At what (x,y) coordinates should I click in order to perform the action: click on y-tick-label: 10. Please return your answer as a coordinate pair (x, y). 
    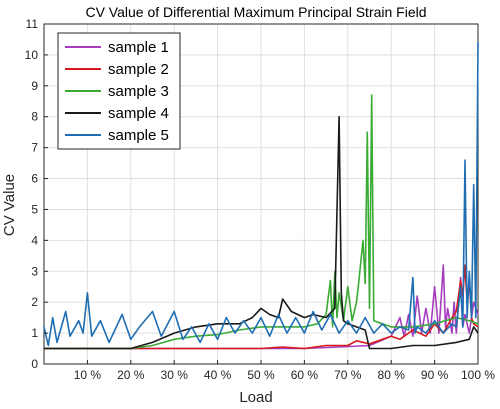
    Looking at the image, I should click on (32, 55).